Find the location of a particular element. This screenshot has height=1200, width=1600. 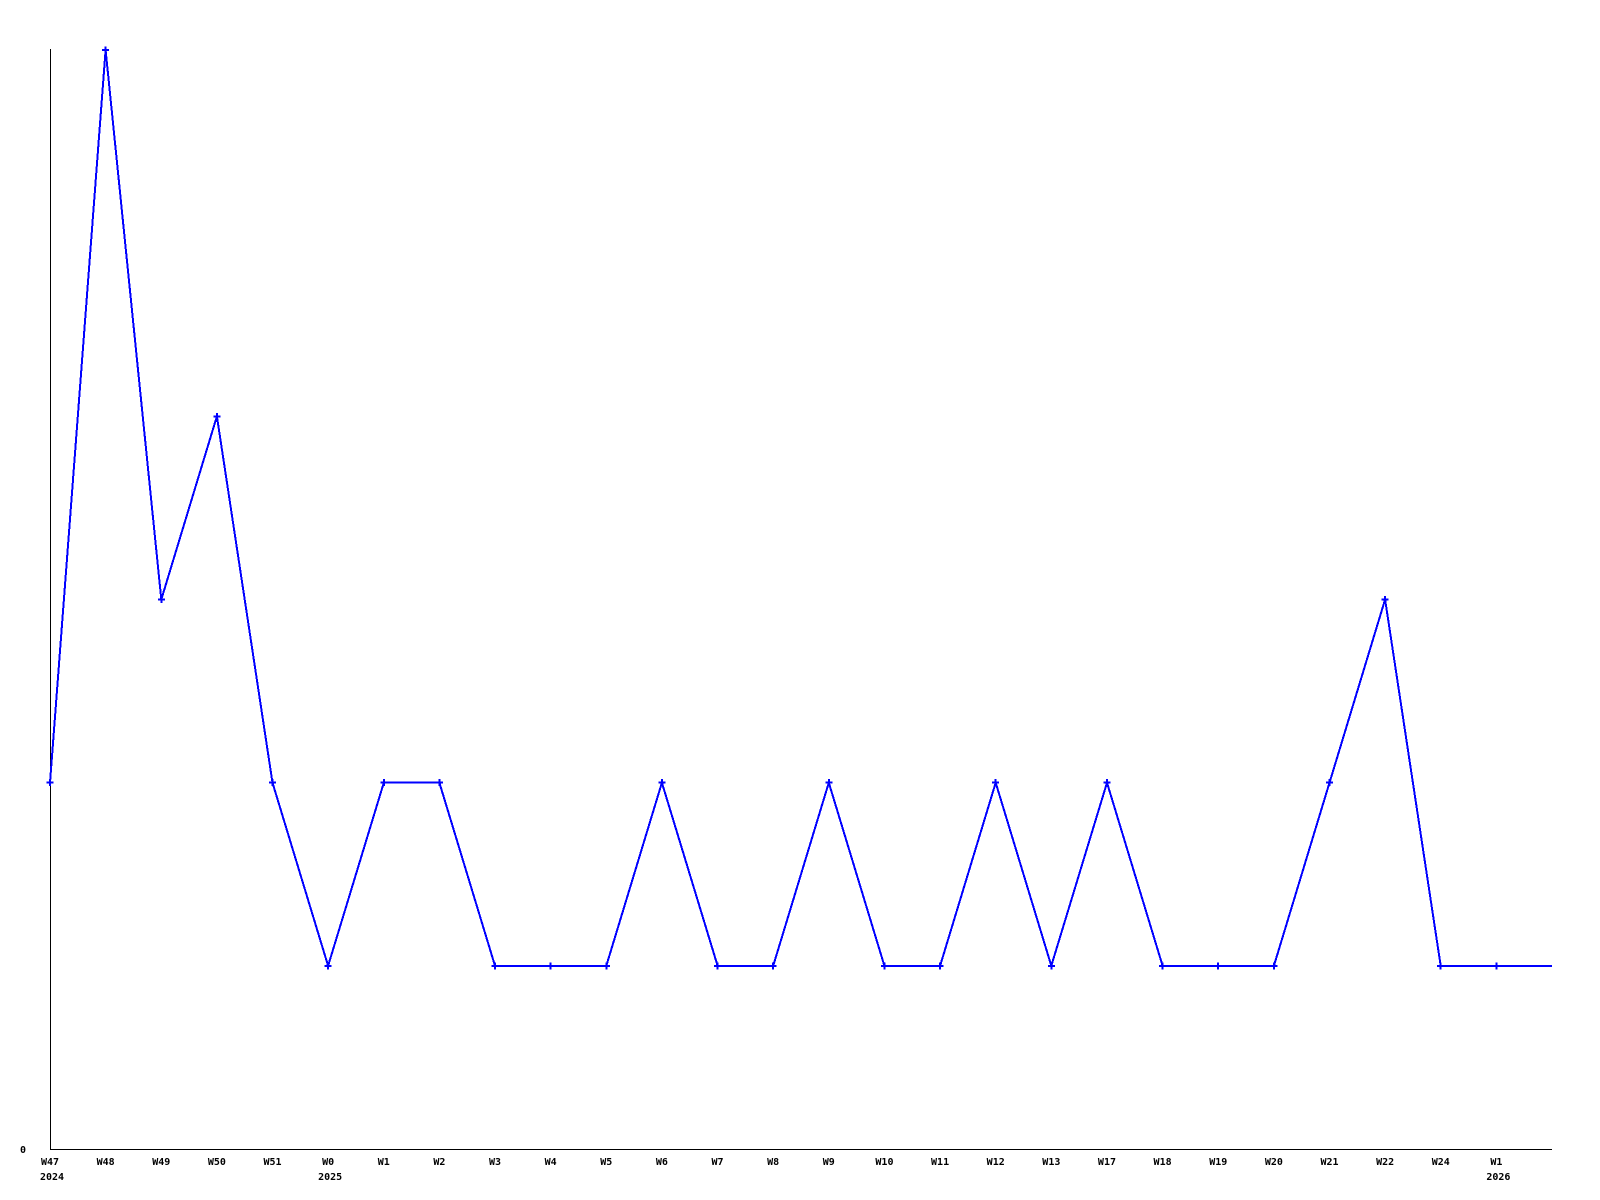

y-axis-zero-label: 0 is located at coordinates (23, 1150).